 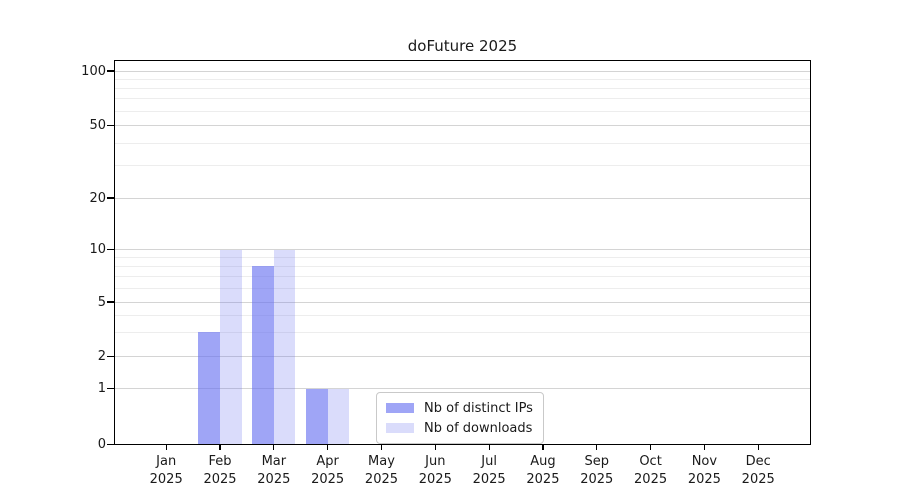 What do you see at coordinates (478, 408) in the screenshot?
I see `legend-label-distinct-ips: Nb of distinct IPs` at bounding box center [478, 408].